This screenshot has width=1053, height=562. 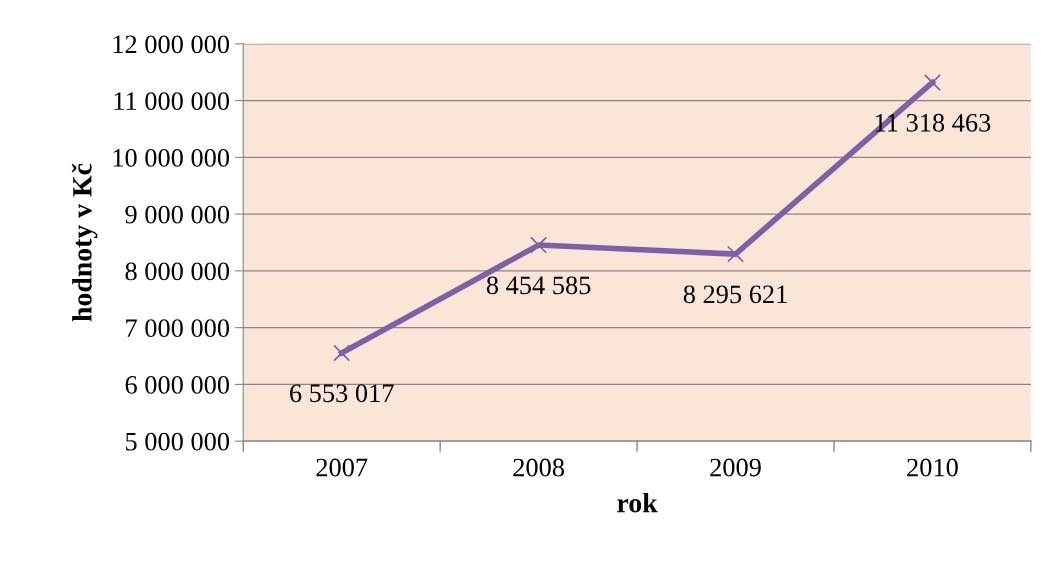 I want to click on x-tick-label: 2008, so click(x=538, y=467).